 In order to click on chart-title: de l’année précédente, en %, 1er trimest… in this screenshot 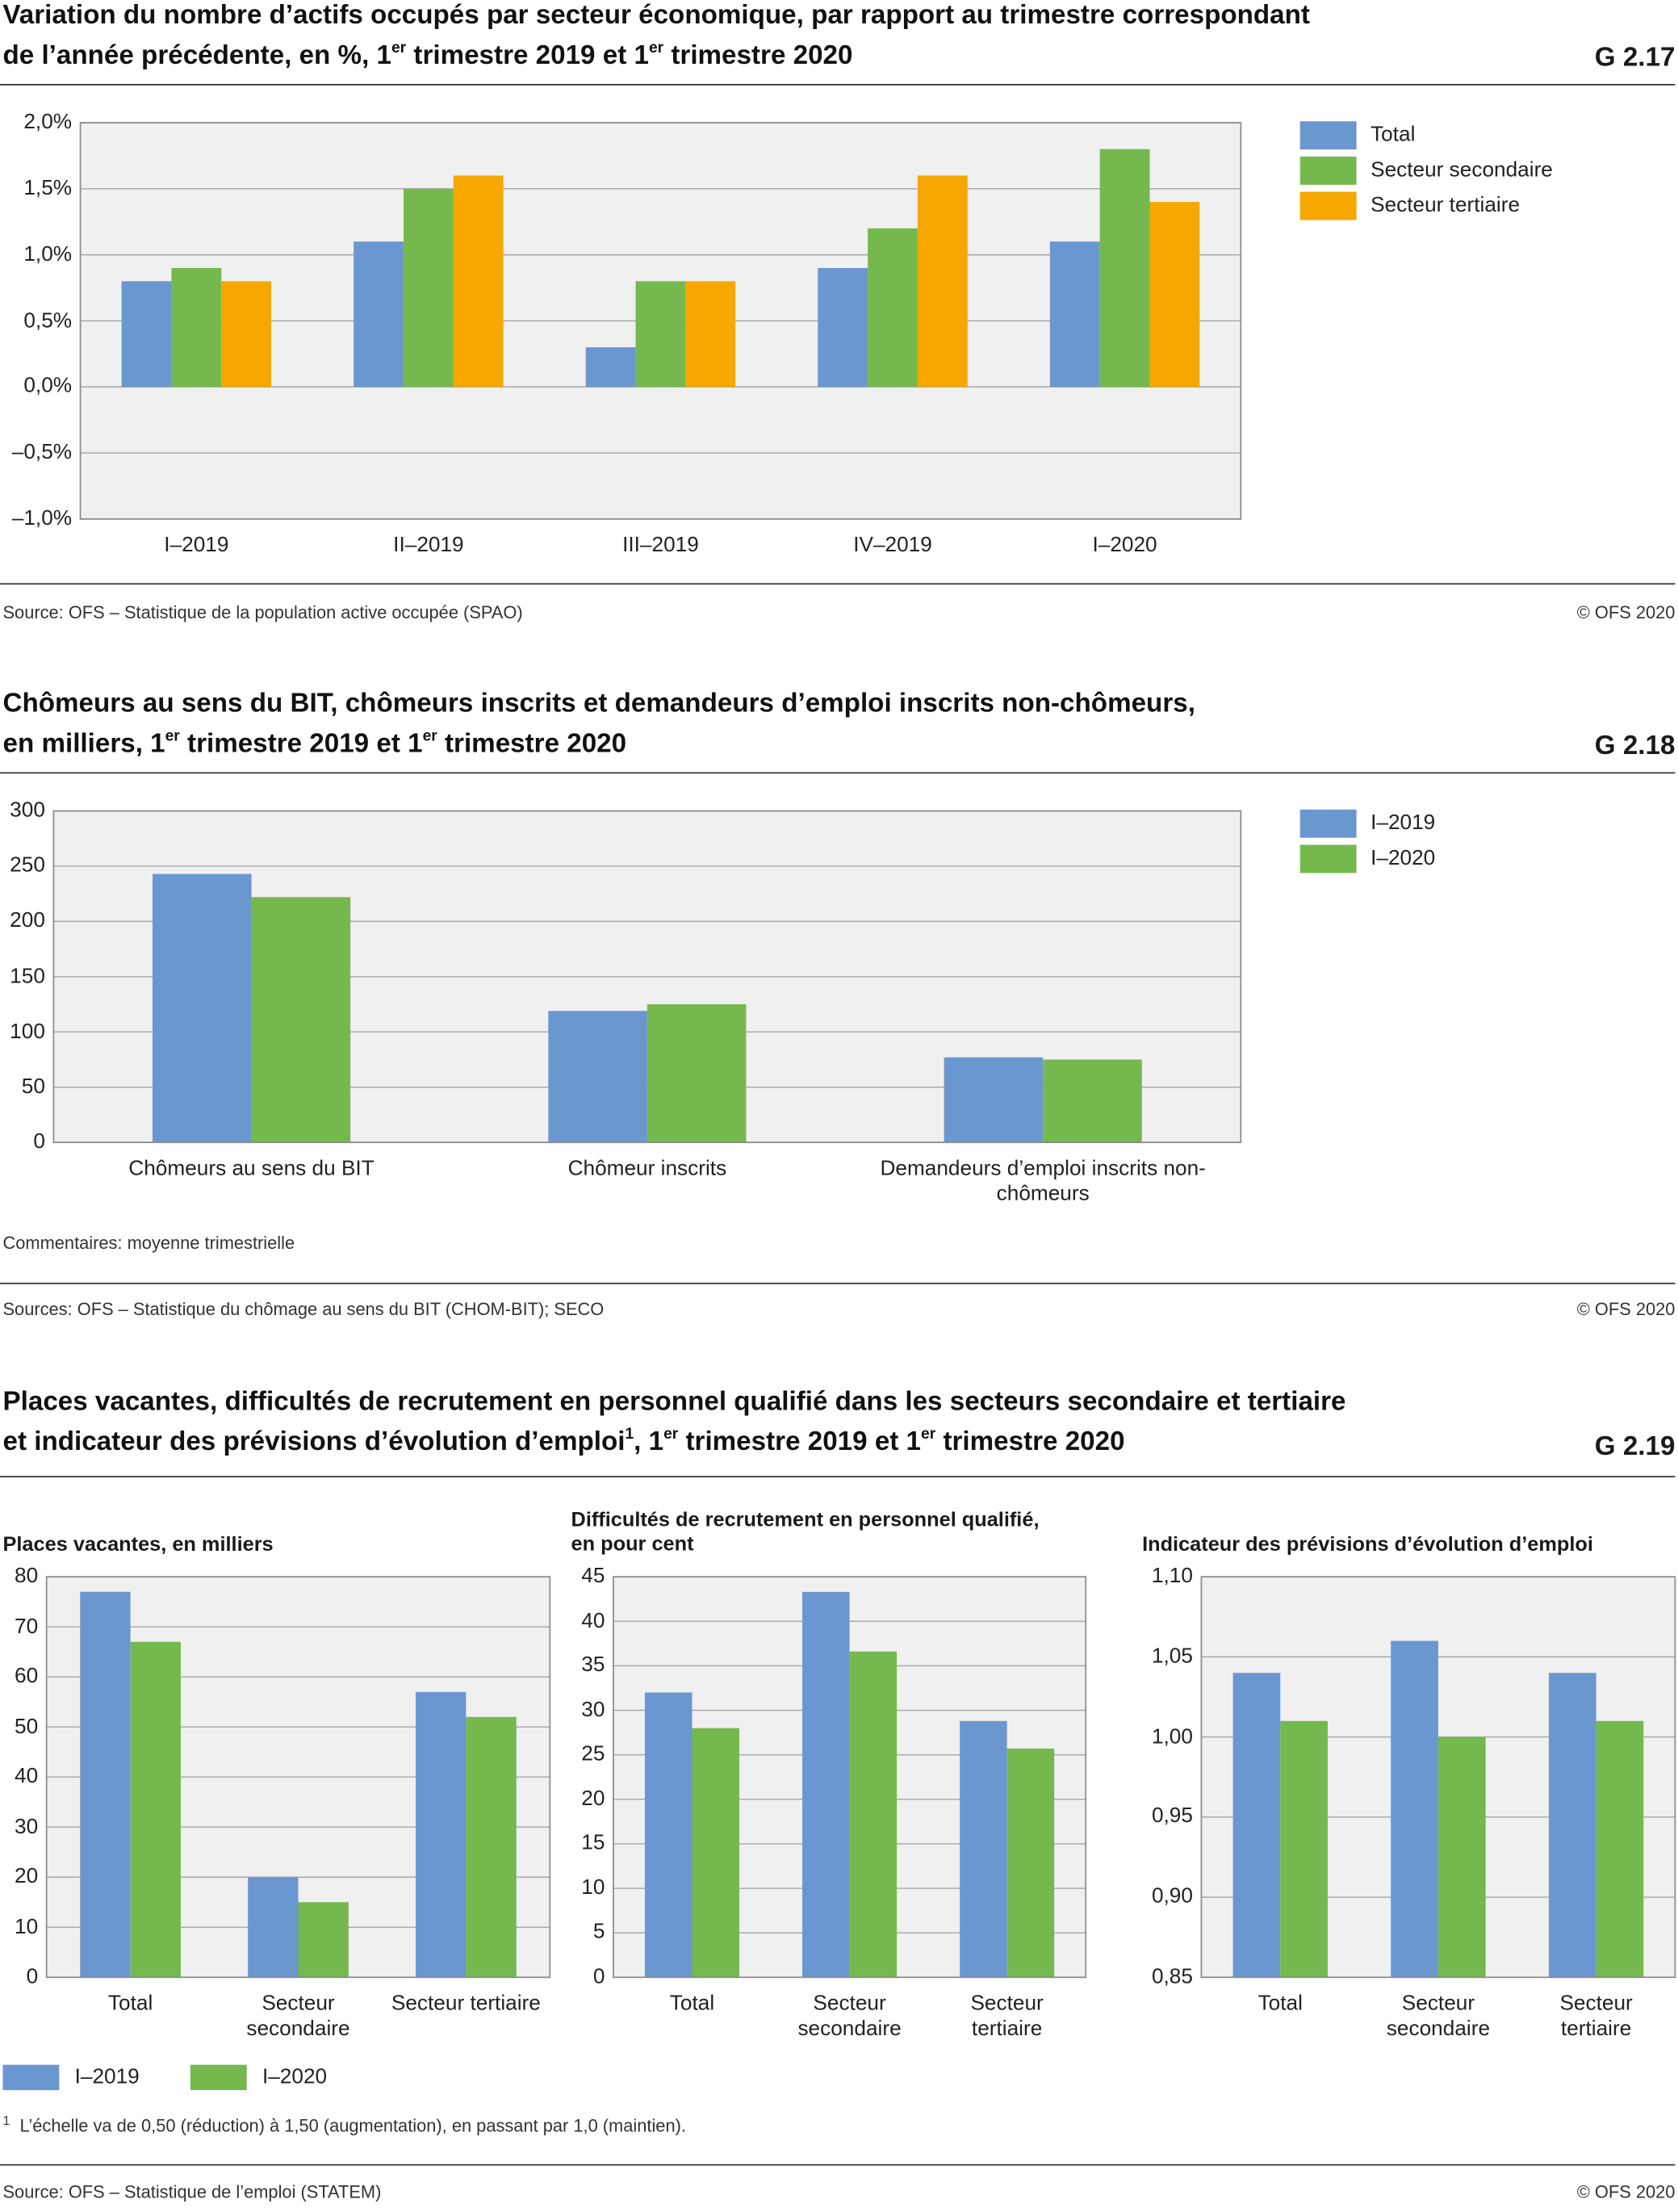, I will do `click(427, 56)`.